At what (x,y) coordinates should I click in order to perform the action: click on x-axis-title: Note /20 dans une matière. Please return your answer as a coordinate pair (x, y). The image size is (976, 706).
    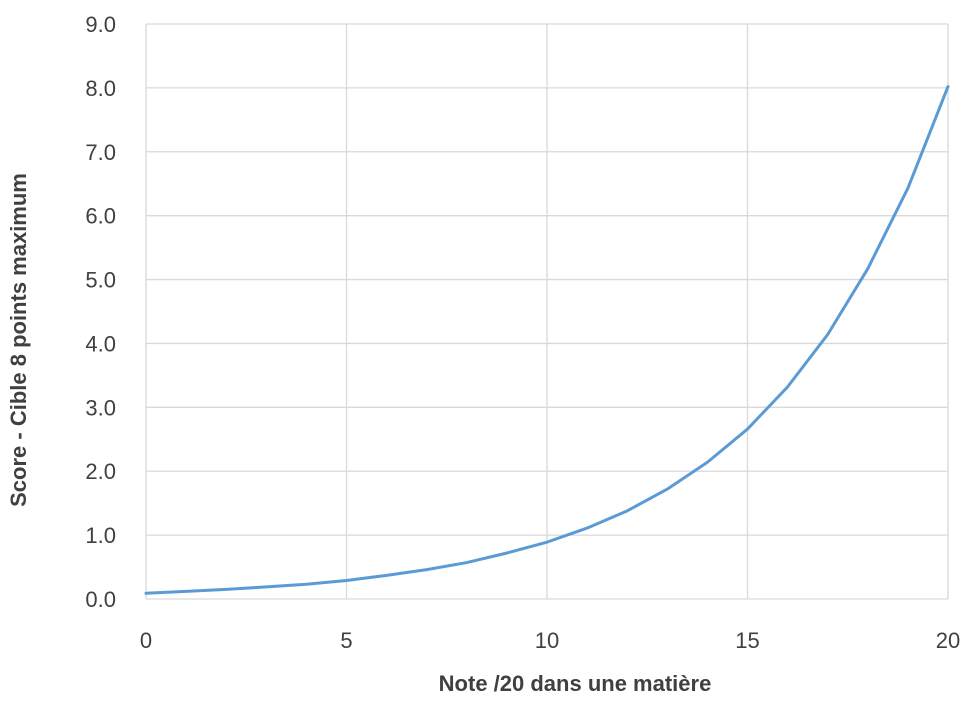
    Looking at the image, I should click on (575, 683).